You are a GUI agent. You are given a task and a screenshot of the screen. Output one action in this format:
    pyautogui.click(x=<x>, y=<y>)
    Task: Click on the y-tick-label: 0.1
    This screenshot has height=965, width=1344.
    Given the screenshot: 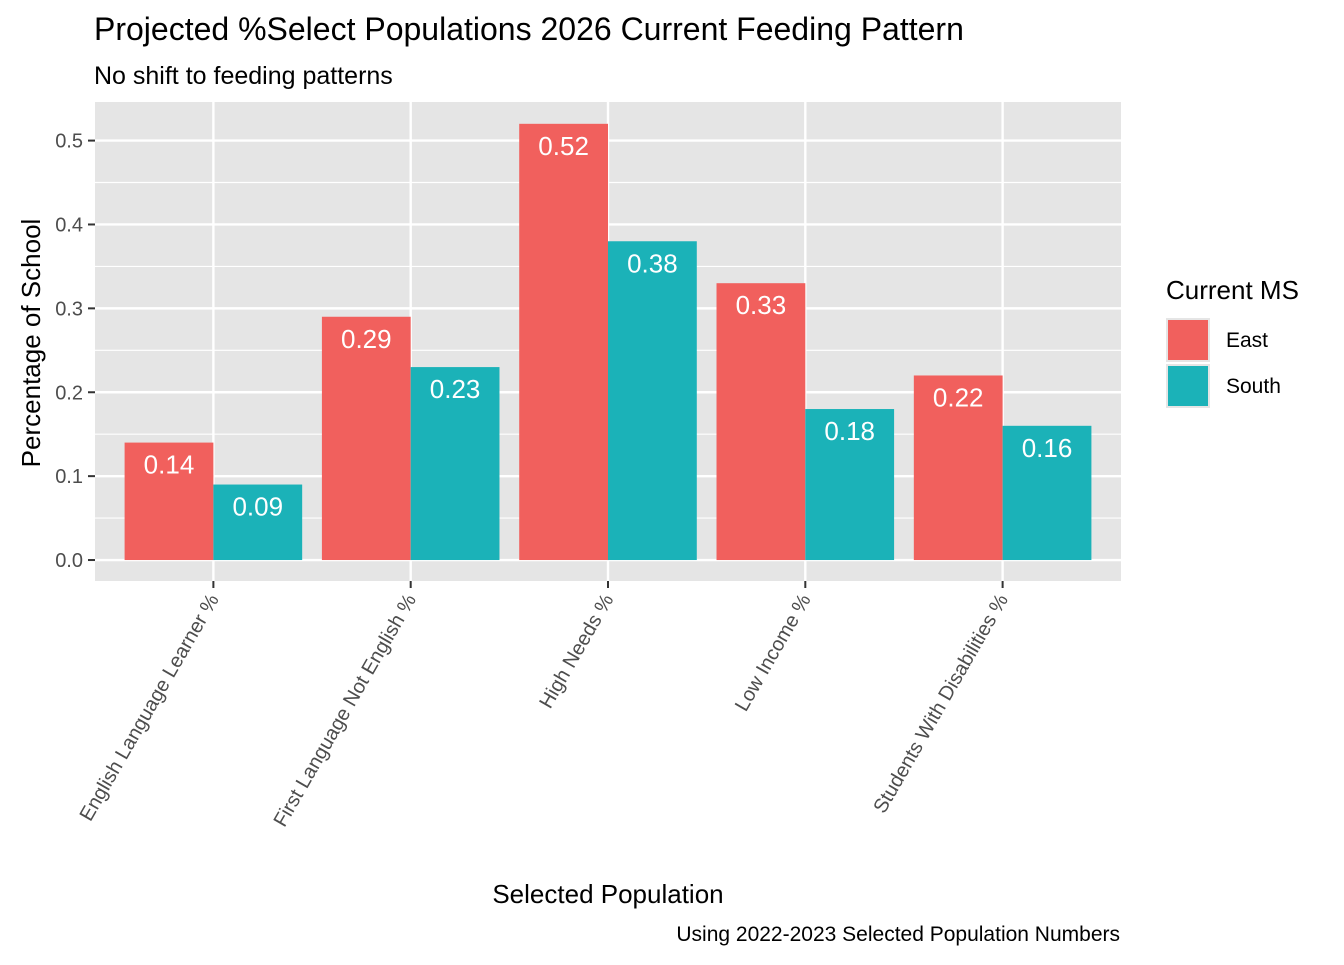 What is the action you would take?
    pyautogui.click(x=69, y=477)
    